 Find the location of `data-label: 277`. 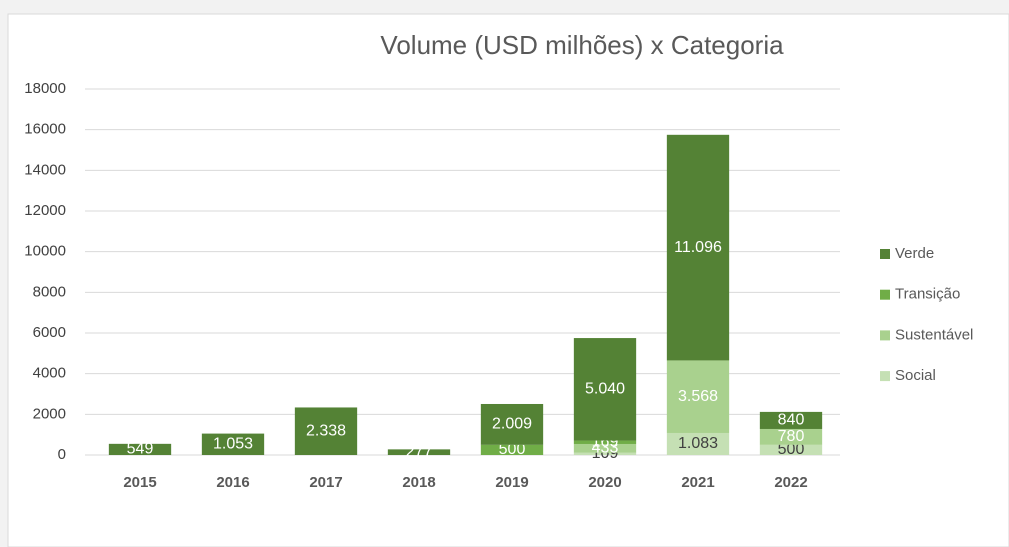

data-label: 277 is located at coordinates (419, 451).